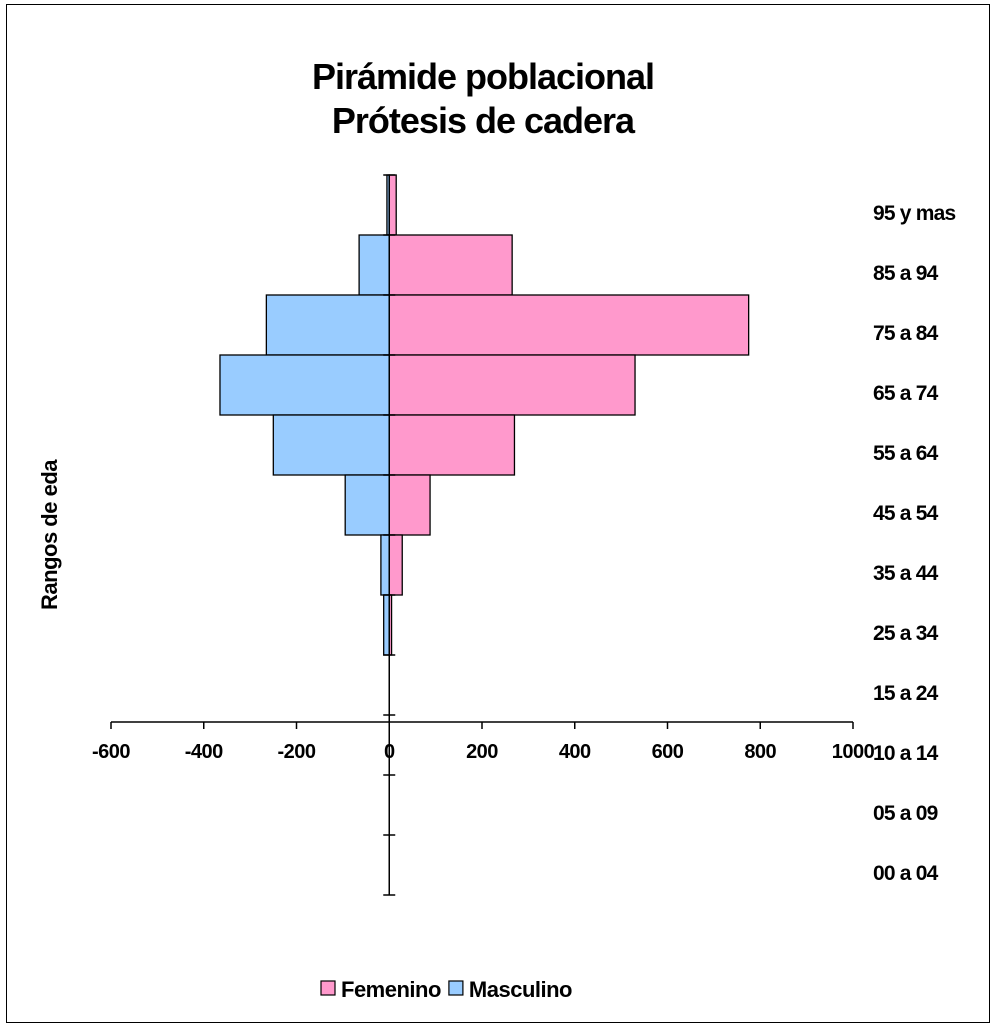  What do you see at coordinates (389, 752) in the screenshot?
I see `x-tick-label: 0` at bounding box center [389, 752].